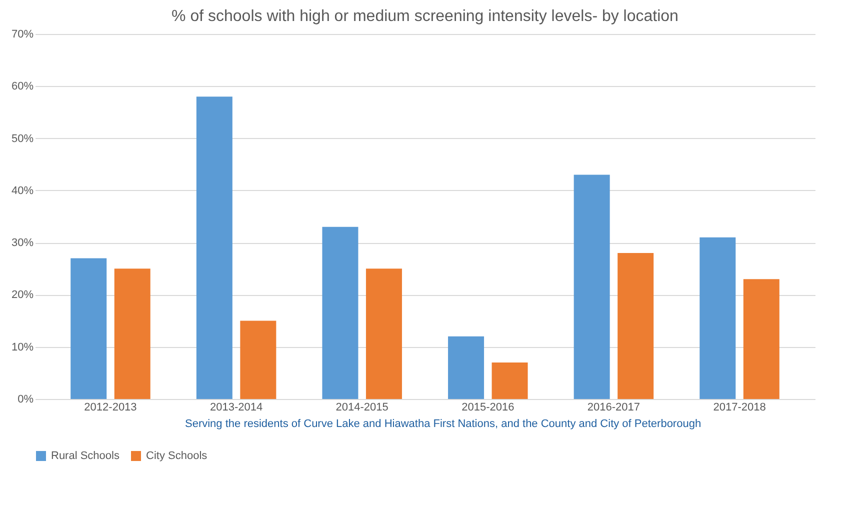 The image size is (862, 525). What do you see at coordinates (236, 408) in the screenshot?
I see `x-tick-label: 2013-2014` at bounding box center [236, 408].